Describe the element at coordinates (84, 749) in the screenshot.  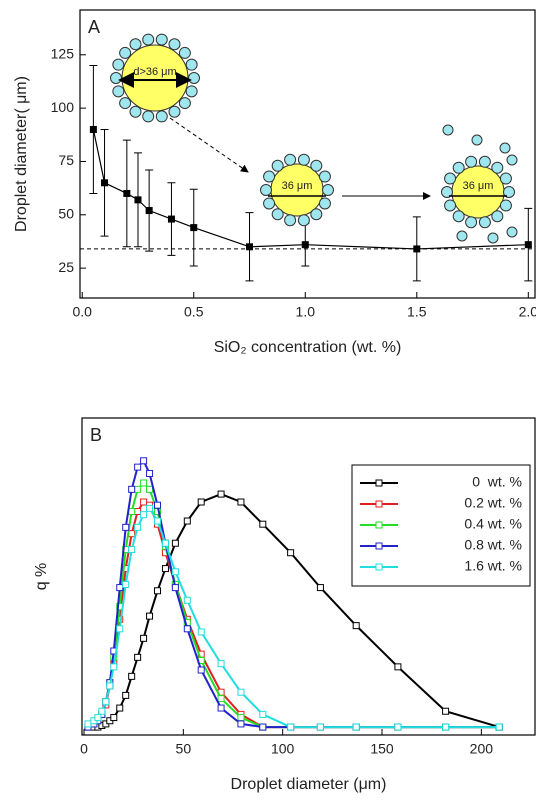
I see `x-tick-label: 0` at that location.